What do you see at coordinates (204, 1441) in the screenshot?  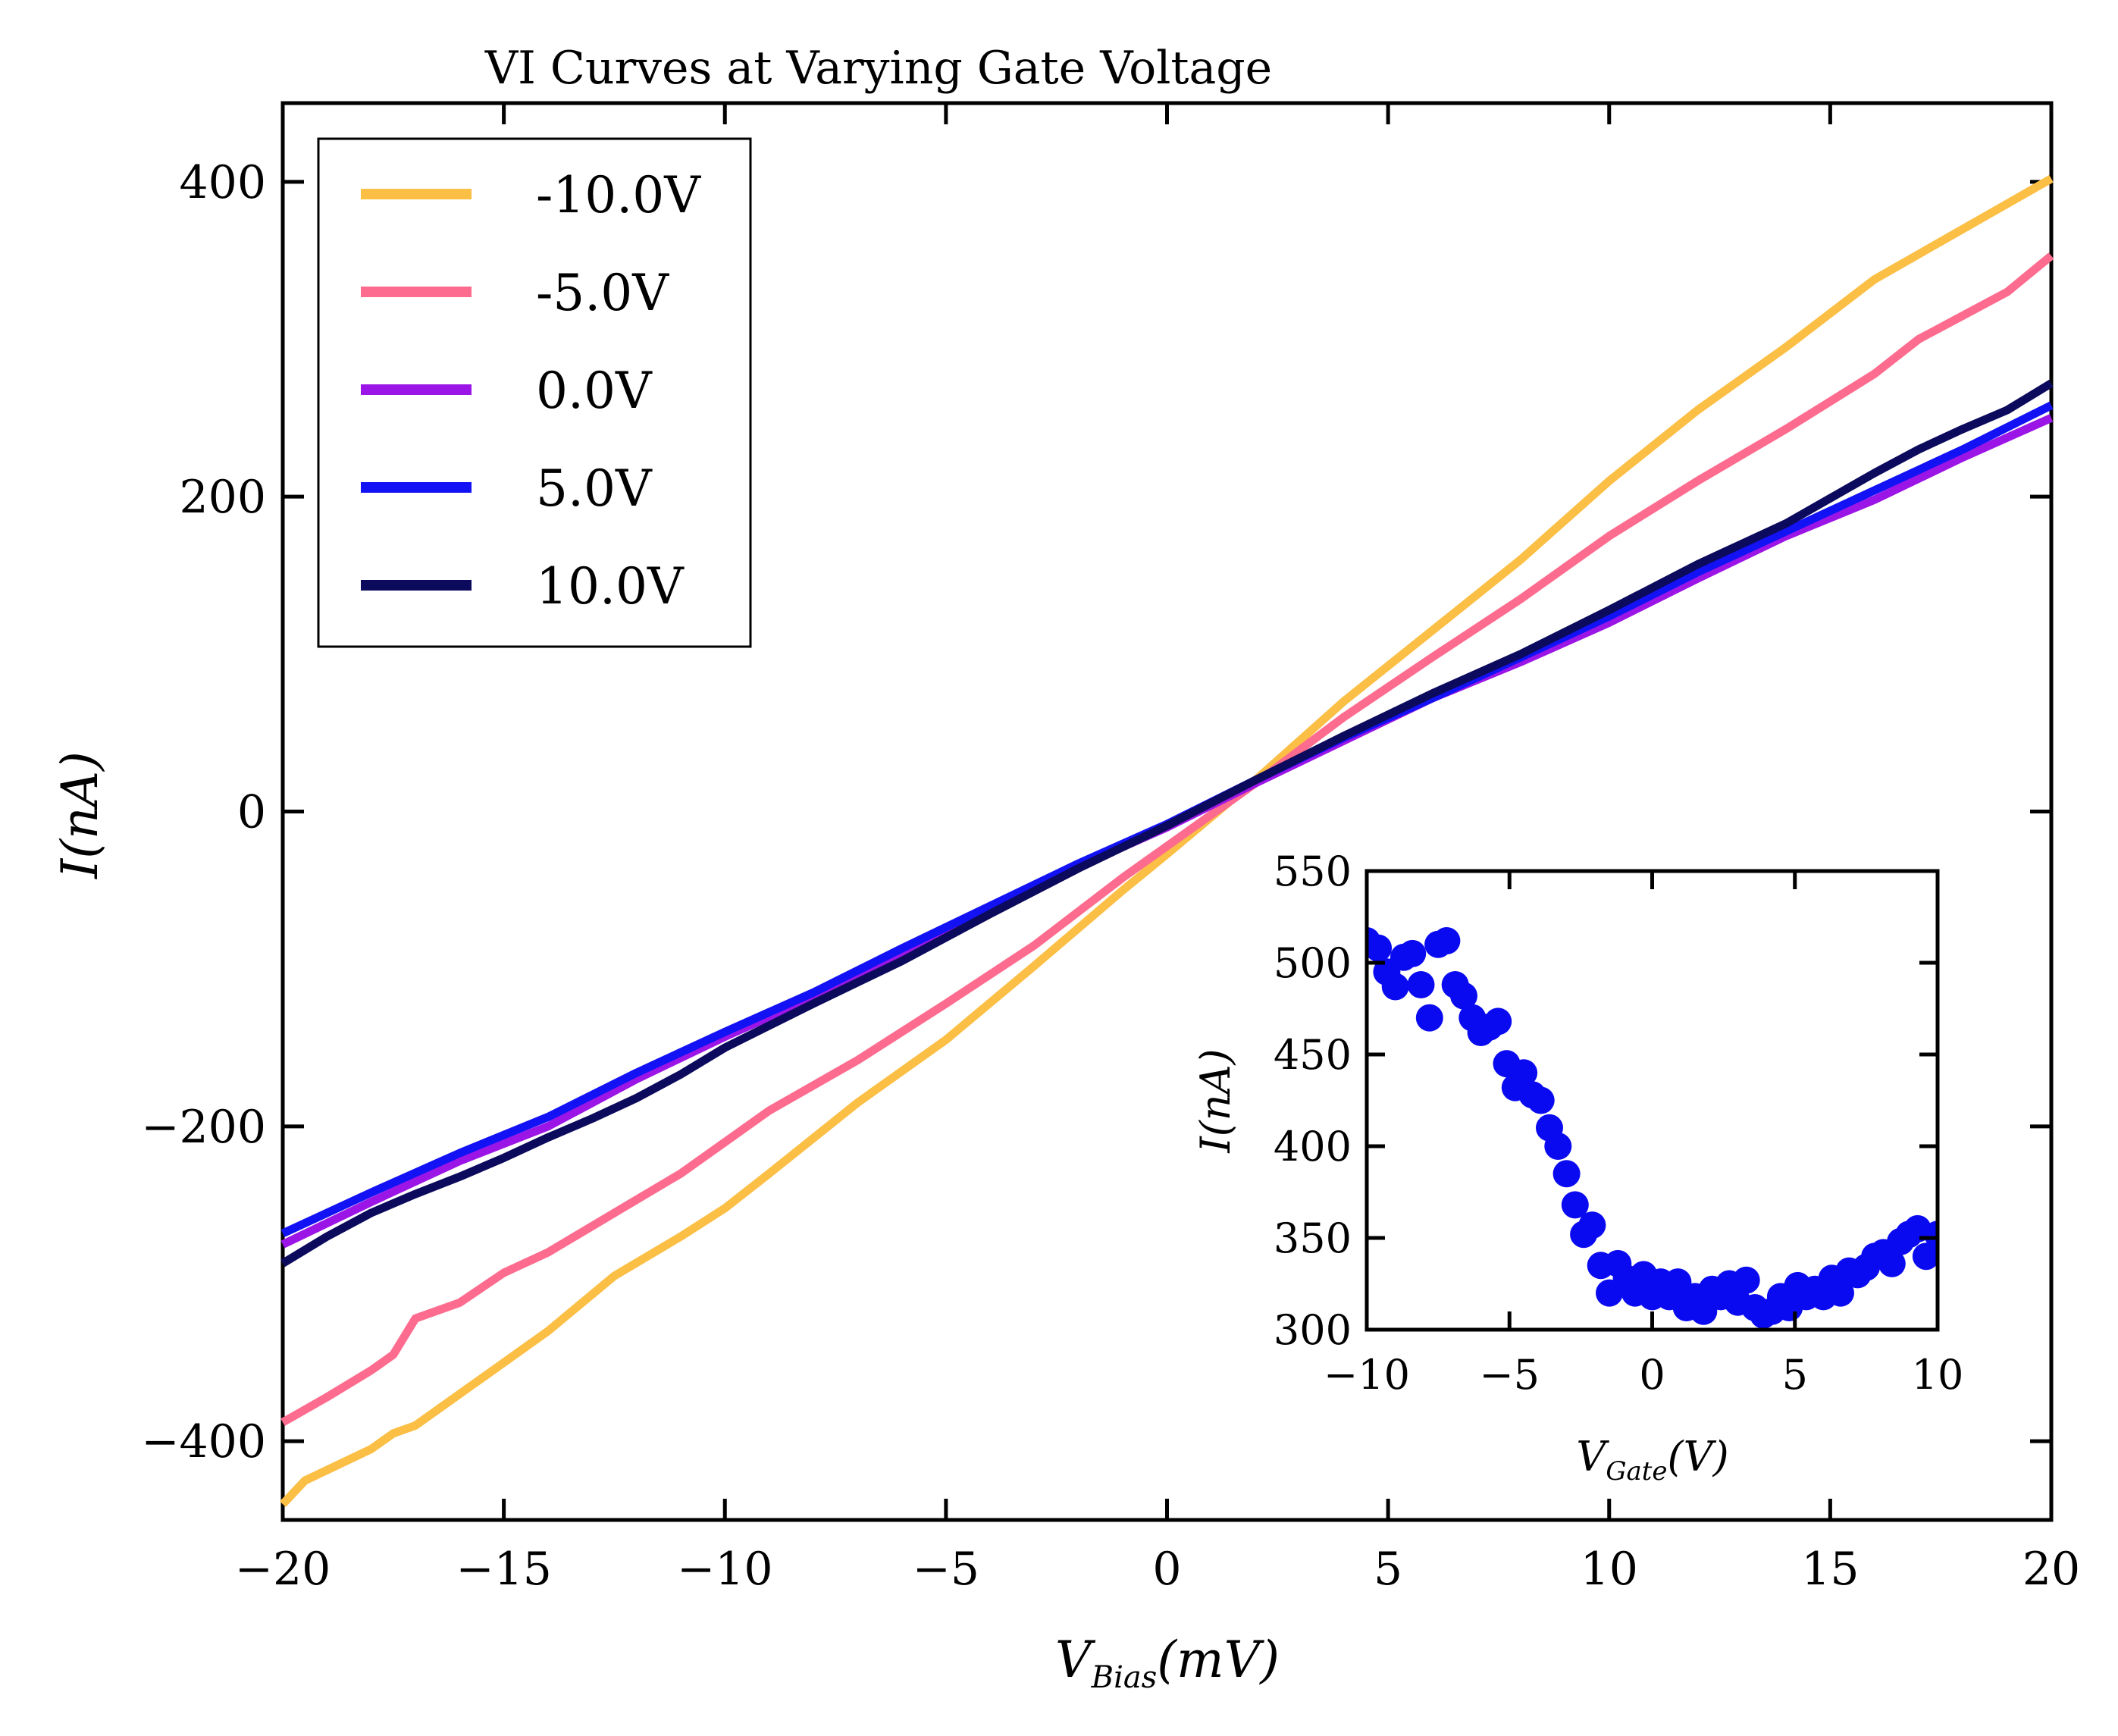 I see `main-y-tick-label: −400` at bounding box center [204, 1441].